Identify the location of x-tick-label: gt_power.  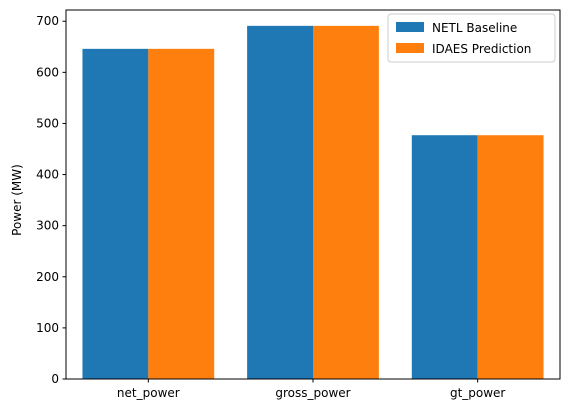
(477, 393).